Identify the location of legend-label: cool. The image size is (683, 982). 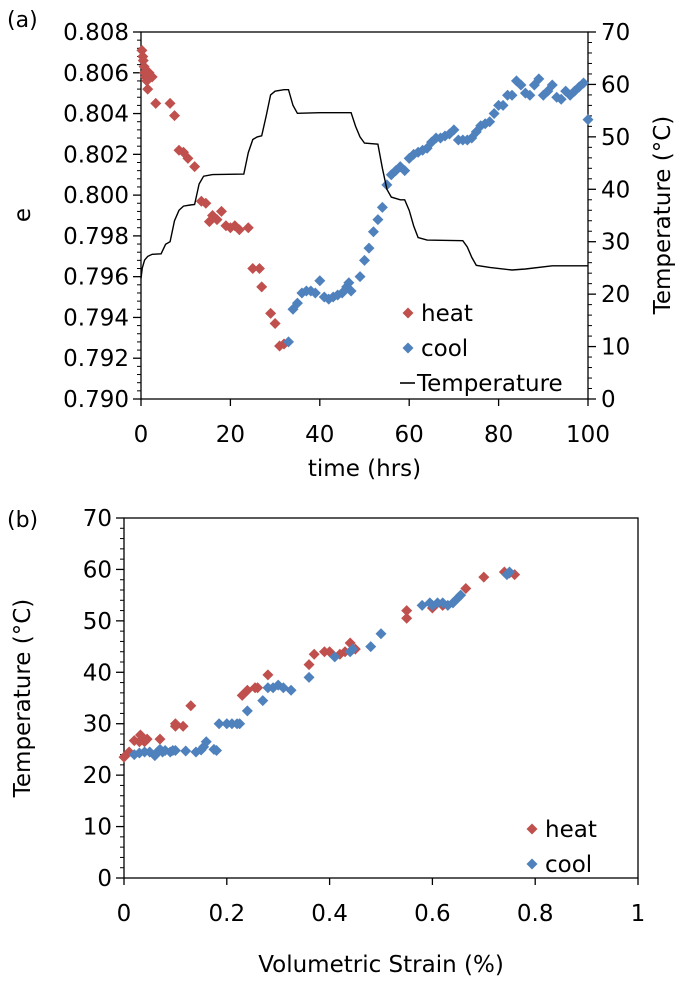
(444, 349).